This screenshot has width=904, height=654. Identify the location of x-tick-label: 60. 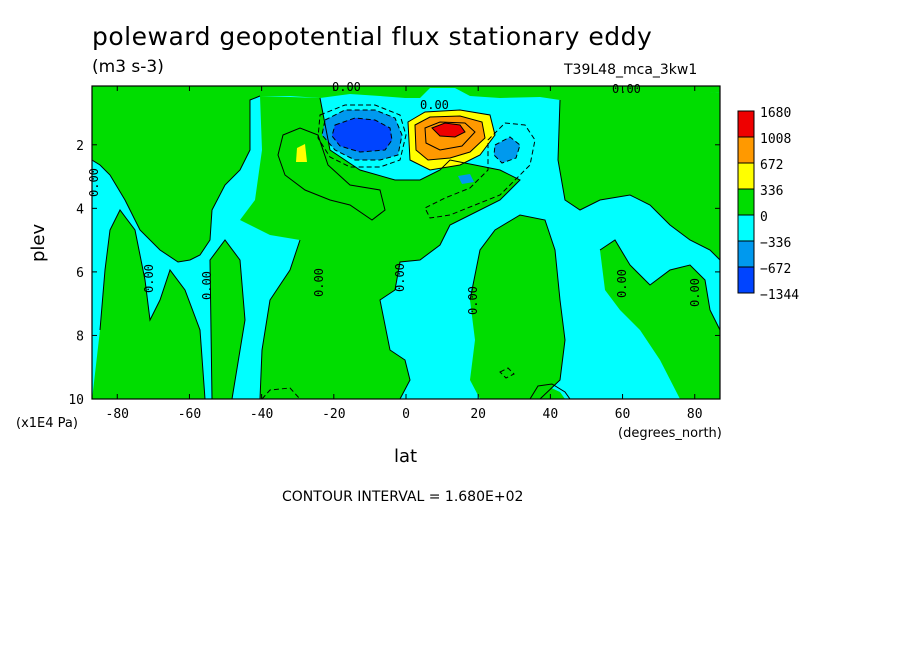
(623, 414).